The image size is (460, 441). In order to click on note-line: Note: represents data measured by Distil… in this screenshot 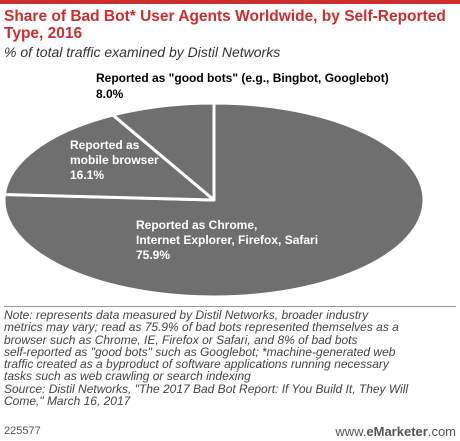, I will do `click(186, 315)`.